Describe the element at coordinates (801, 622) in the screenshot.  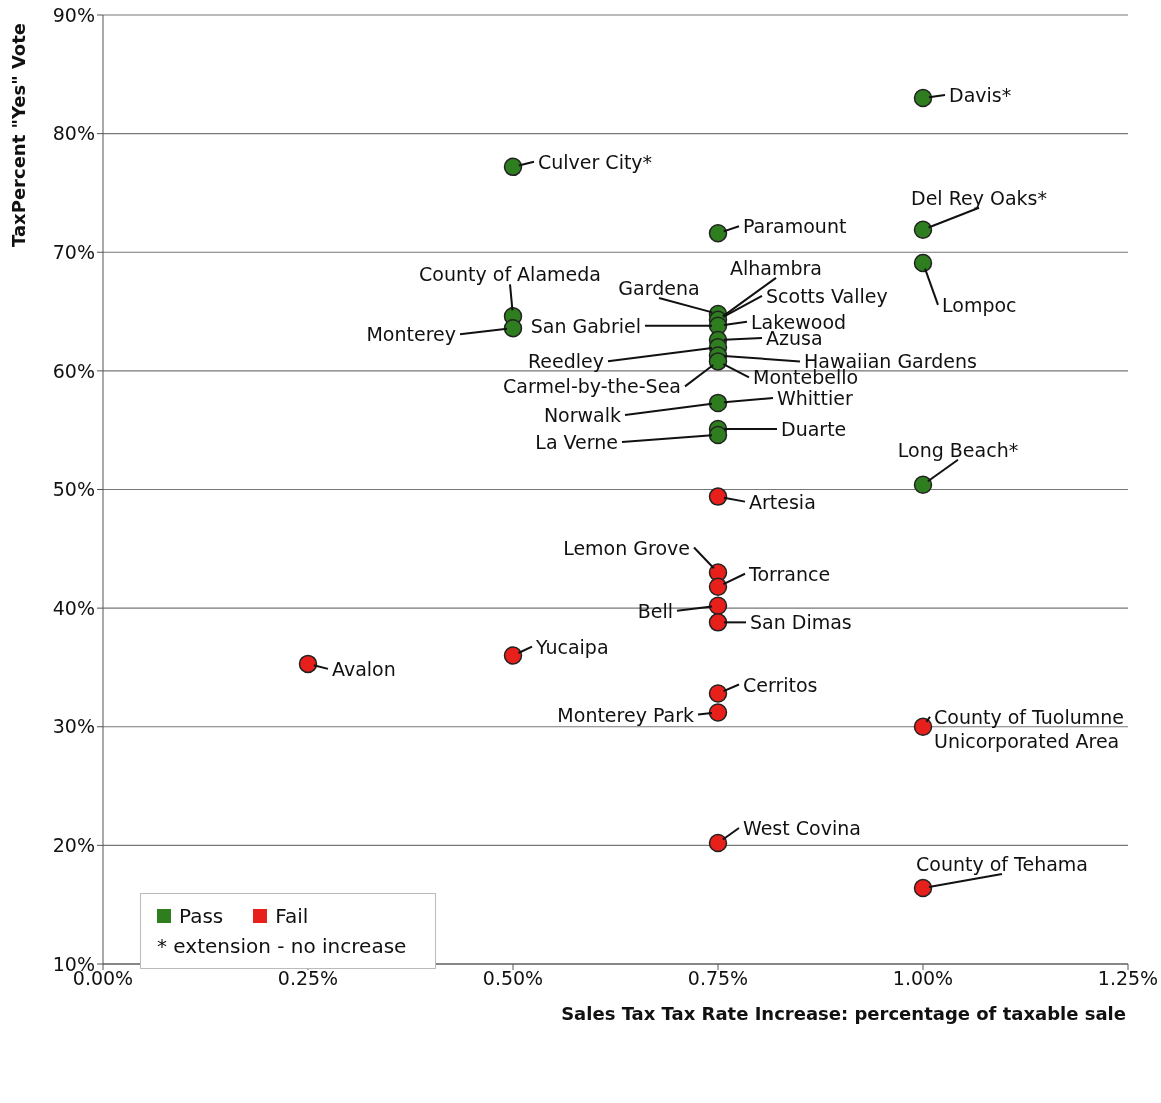
I see `annotation: San Dimas` at that location.